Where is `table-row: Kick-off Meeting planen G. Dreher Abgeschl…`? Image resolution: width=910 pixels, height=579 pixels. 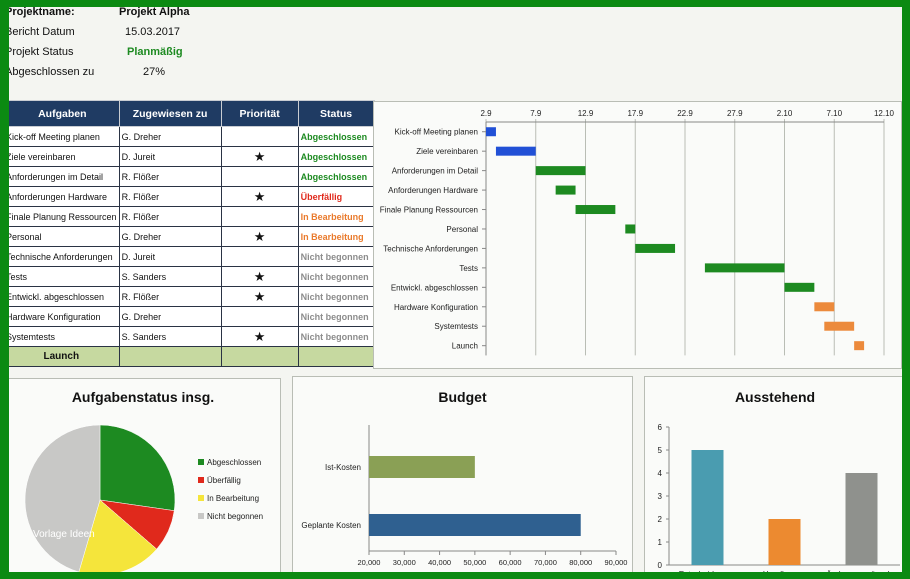
table-row: Kick-off Meeting planen G. Dreher Abgeschl… is located at coordinates (192, 136).